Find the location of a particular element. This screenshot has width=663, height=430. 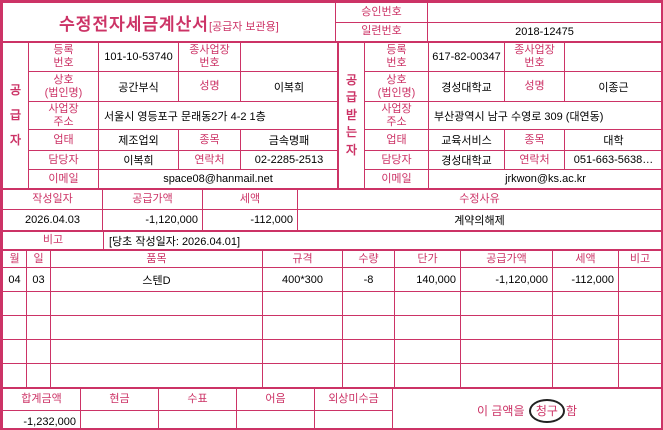

buyer-contact: 경성대학교 is located at coordinates (466, 160).